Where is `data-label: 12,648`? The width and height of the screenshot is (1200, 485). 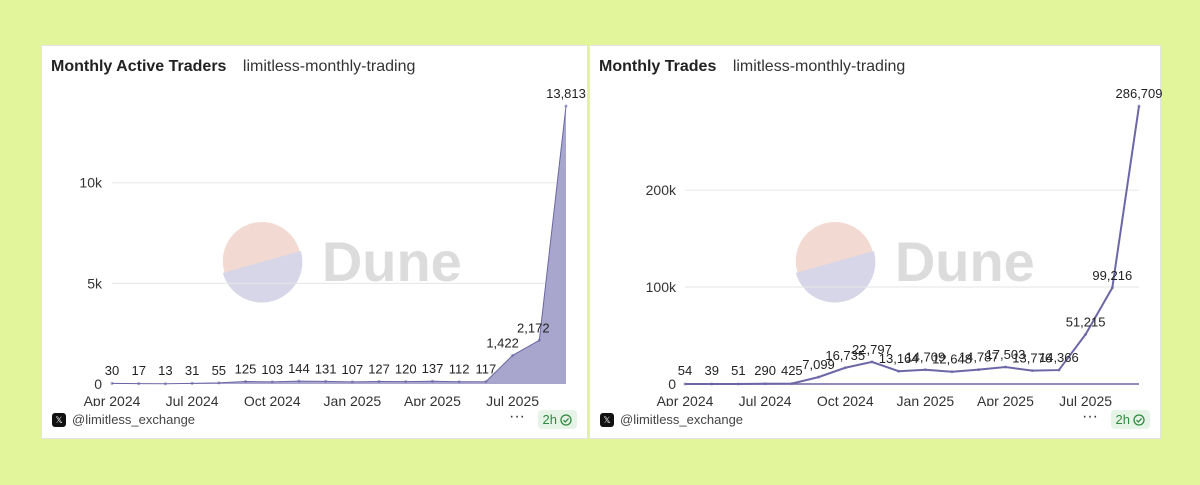 data-label: 12,648 is located at coordinates (952, 359).